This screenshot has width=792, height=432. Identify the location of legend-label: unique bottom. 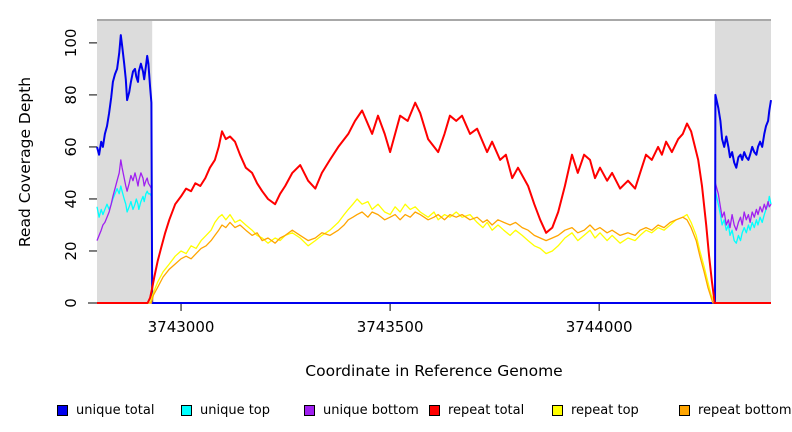
(371, 410).